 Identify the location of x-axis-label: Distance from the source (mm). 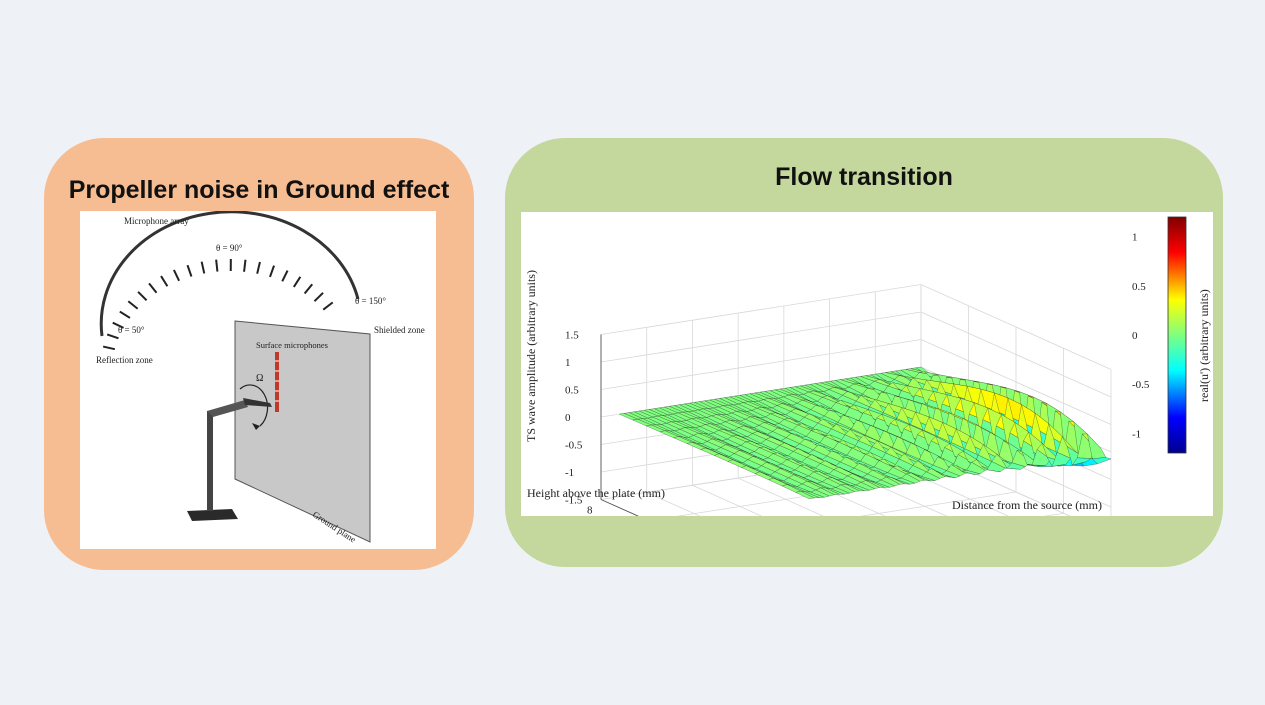
(1027, 505).